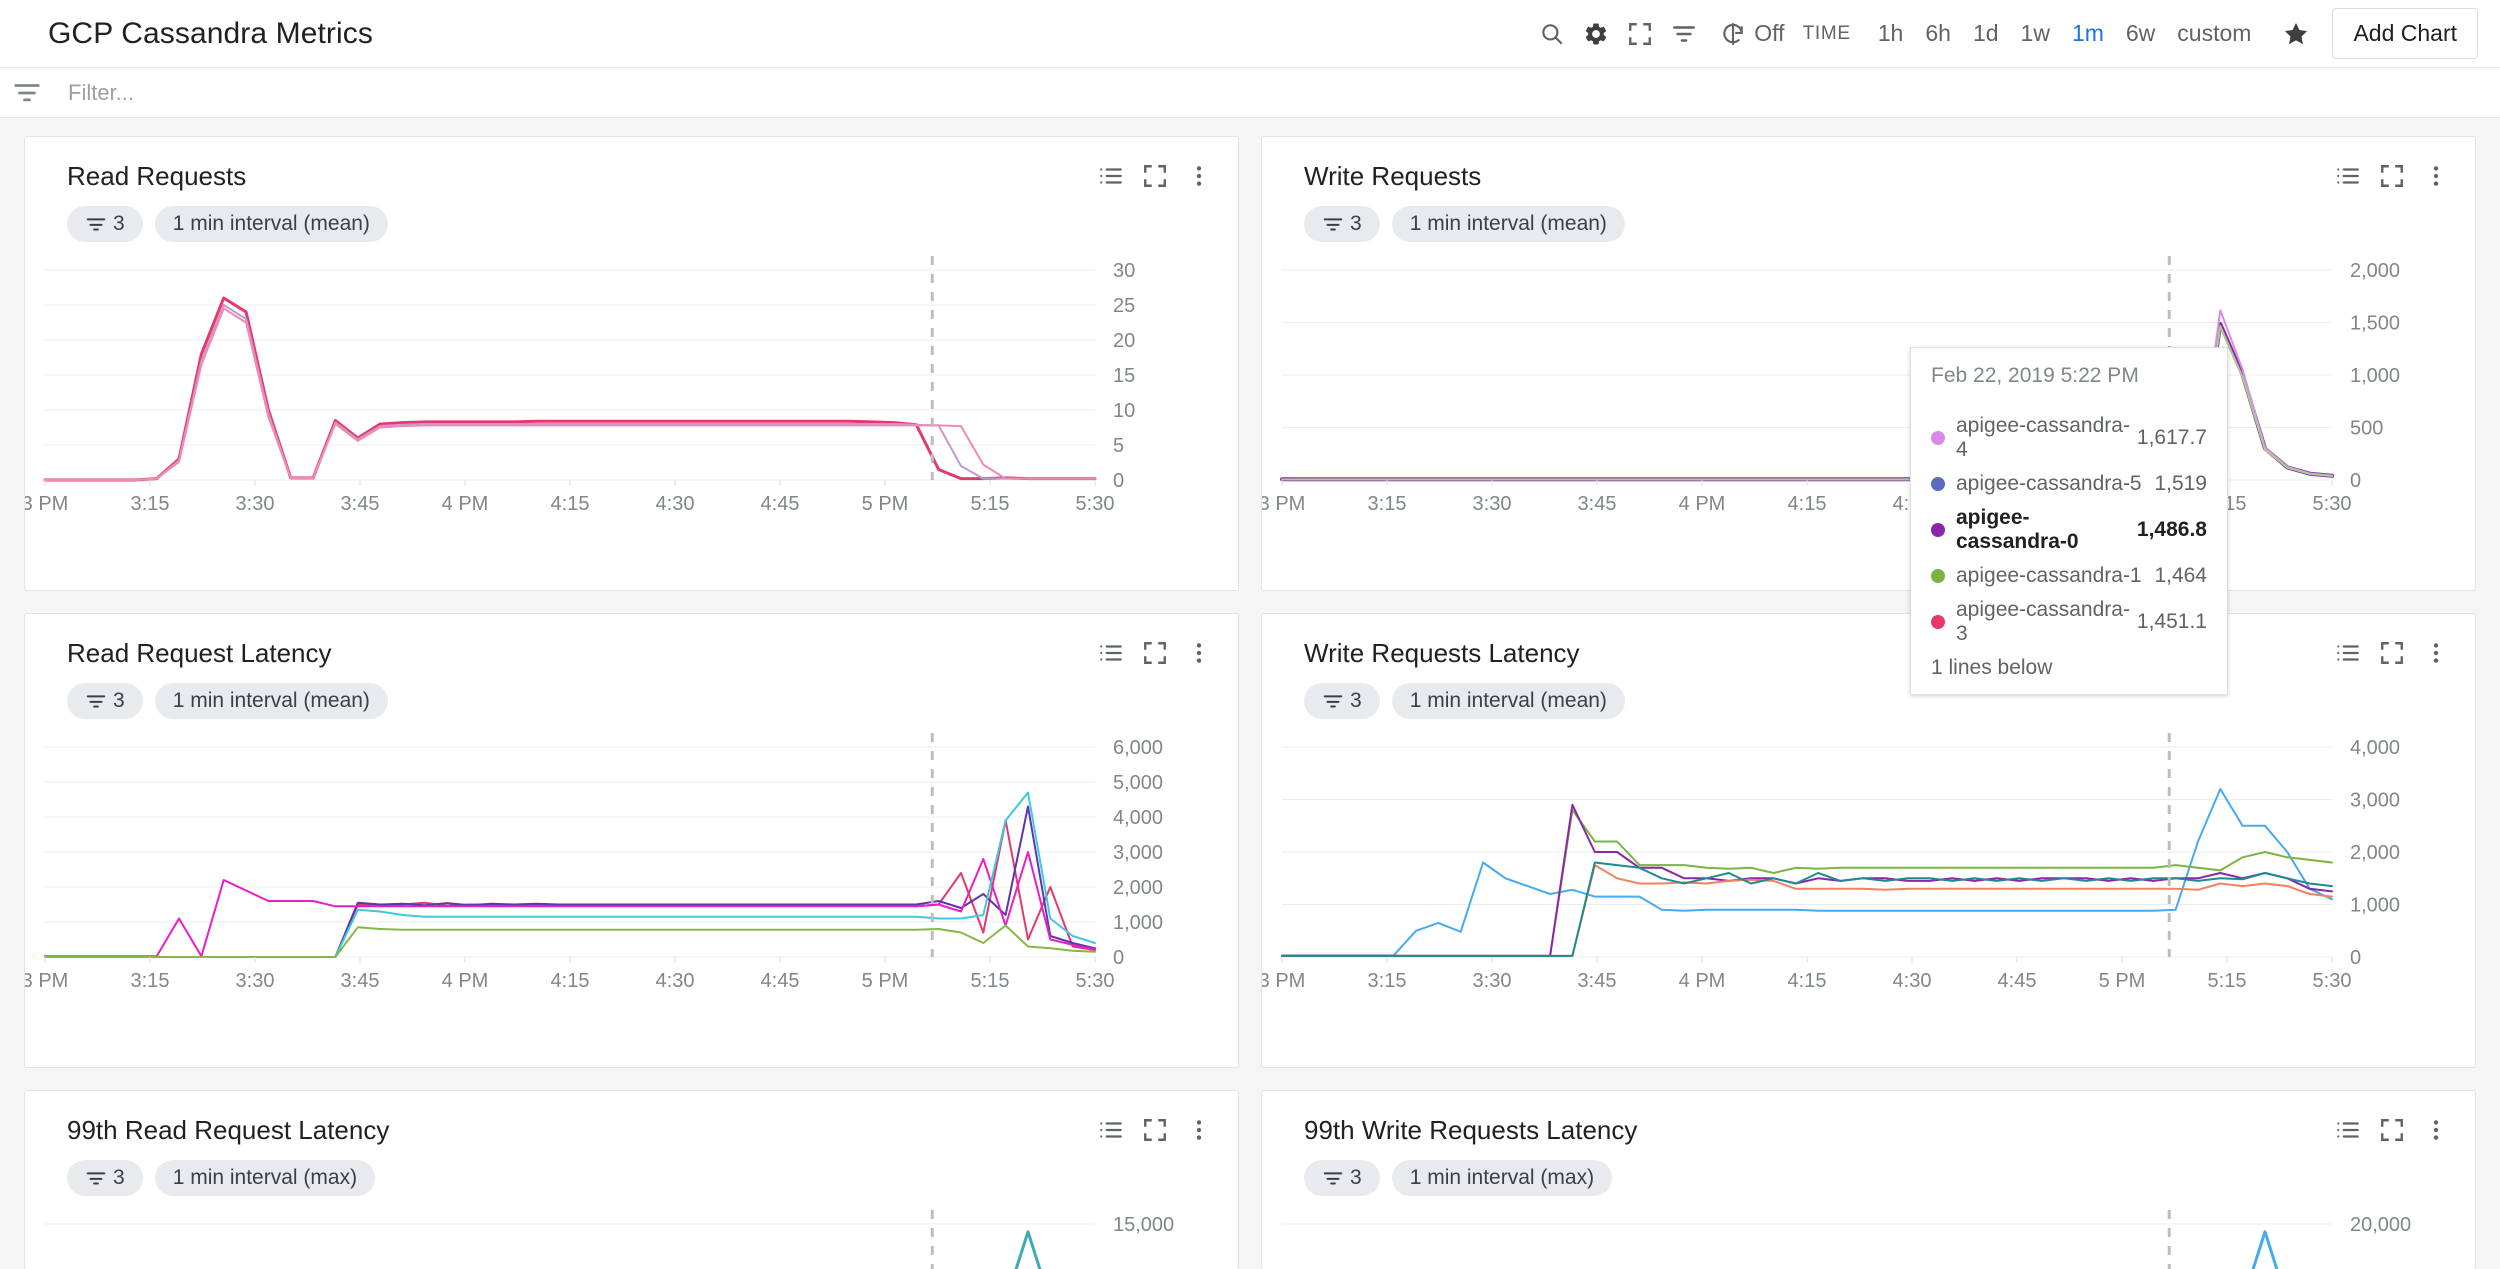 The image size is (2500, 1269). I want to click on time-range-custom: custom, so click(2214, 33).